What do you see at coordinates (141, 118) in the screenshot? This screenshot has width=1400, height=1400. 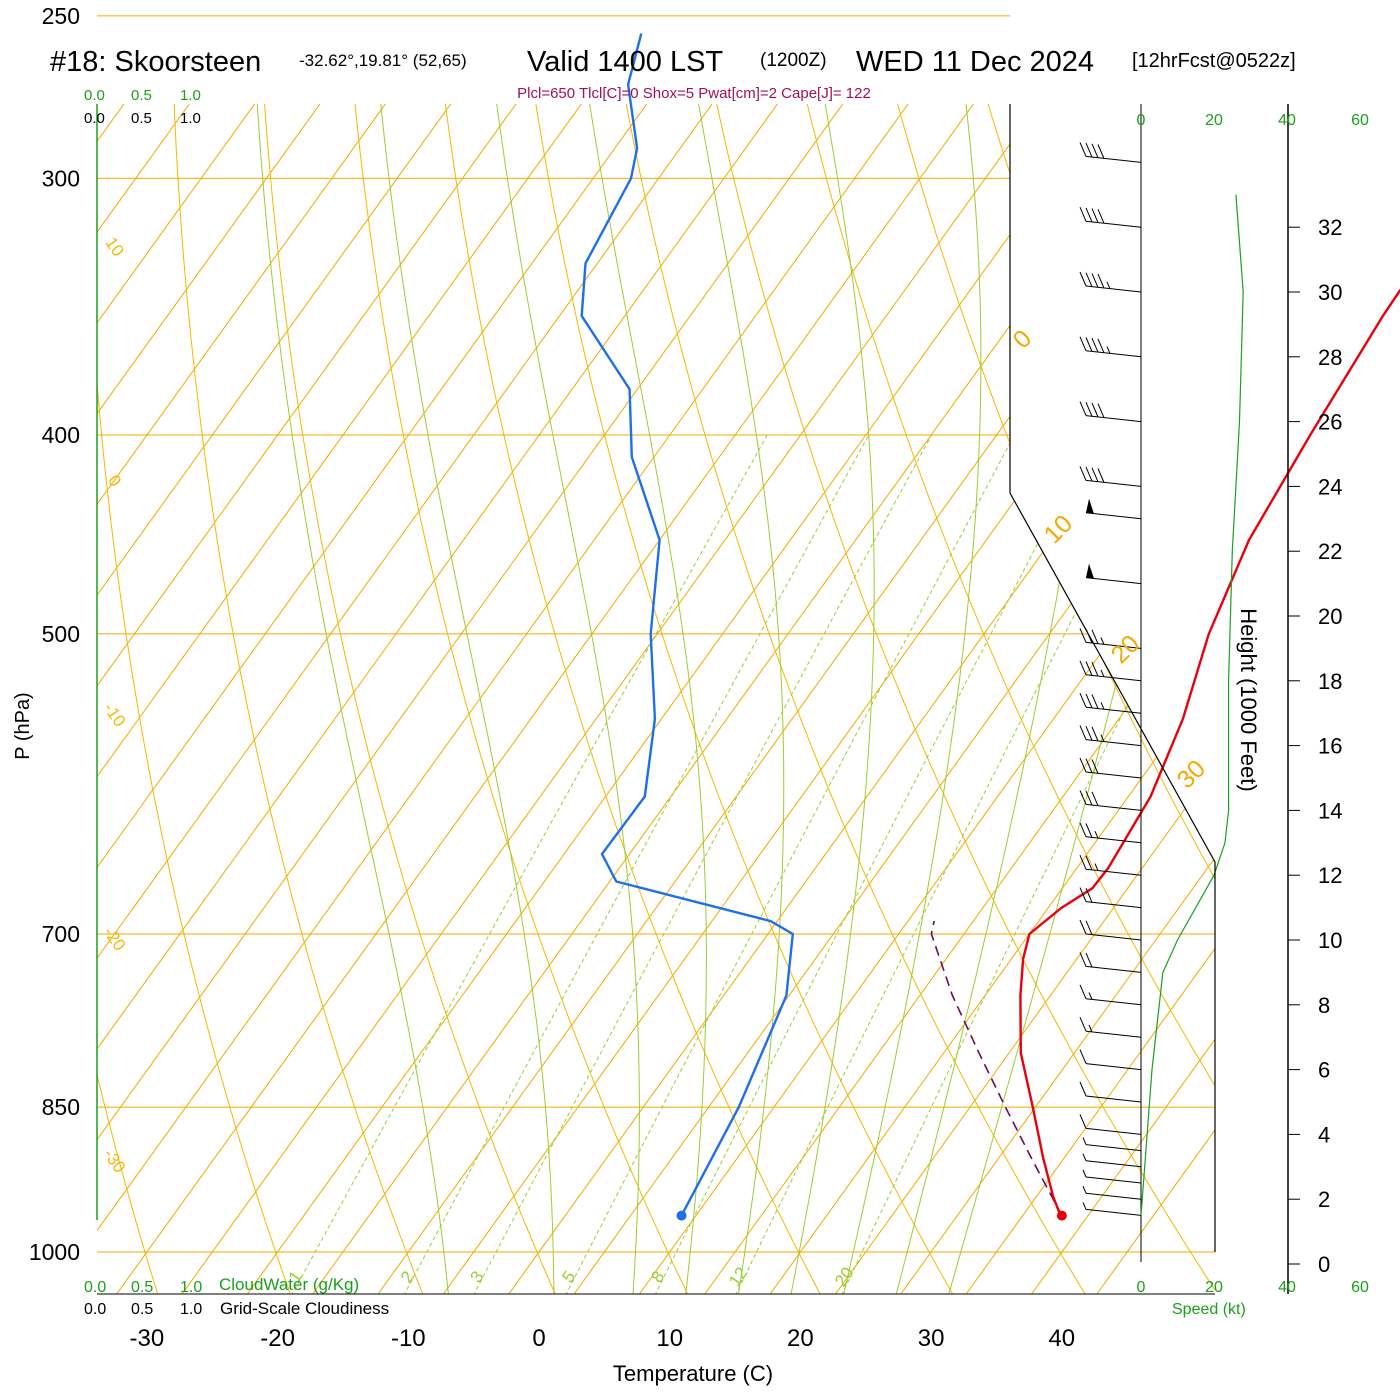 I see `top-cloudiness-tick: 0.5` at bounding box center [141, 118].